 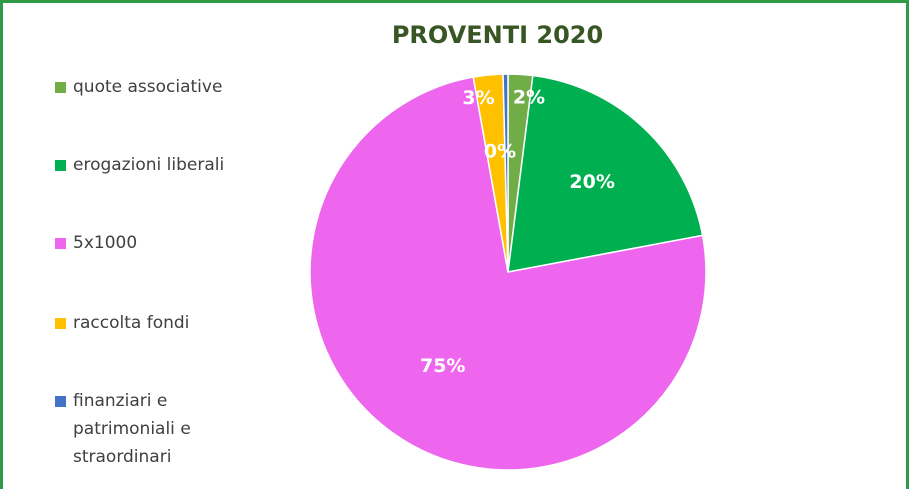 I want to click on legend-item-quote-associative: quote associative, so click(x=155, y=87).